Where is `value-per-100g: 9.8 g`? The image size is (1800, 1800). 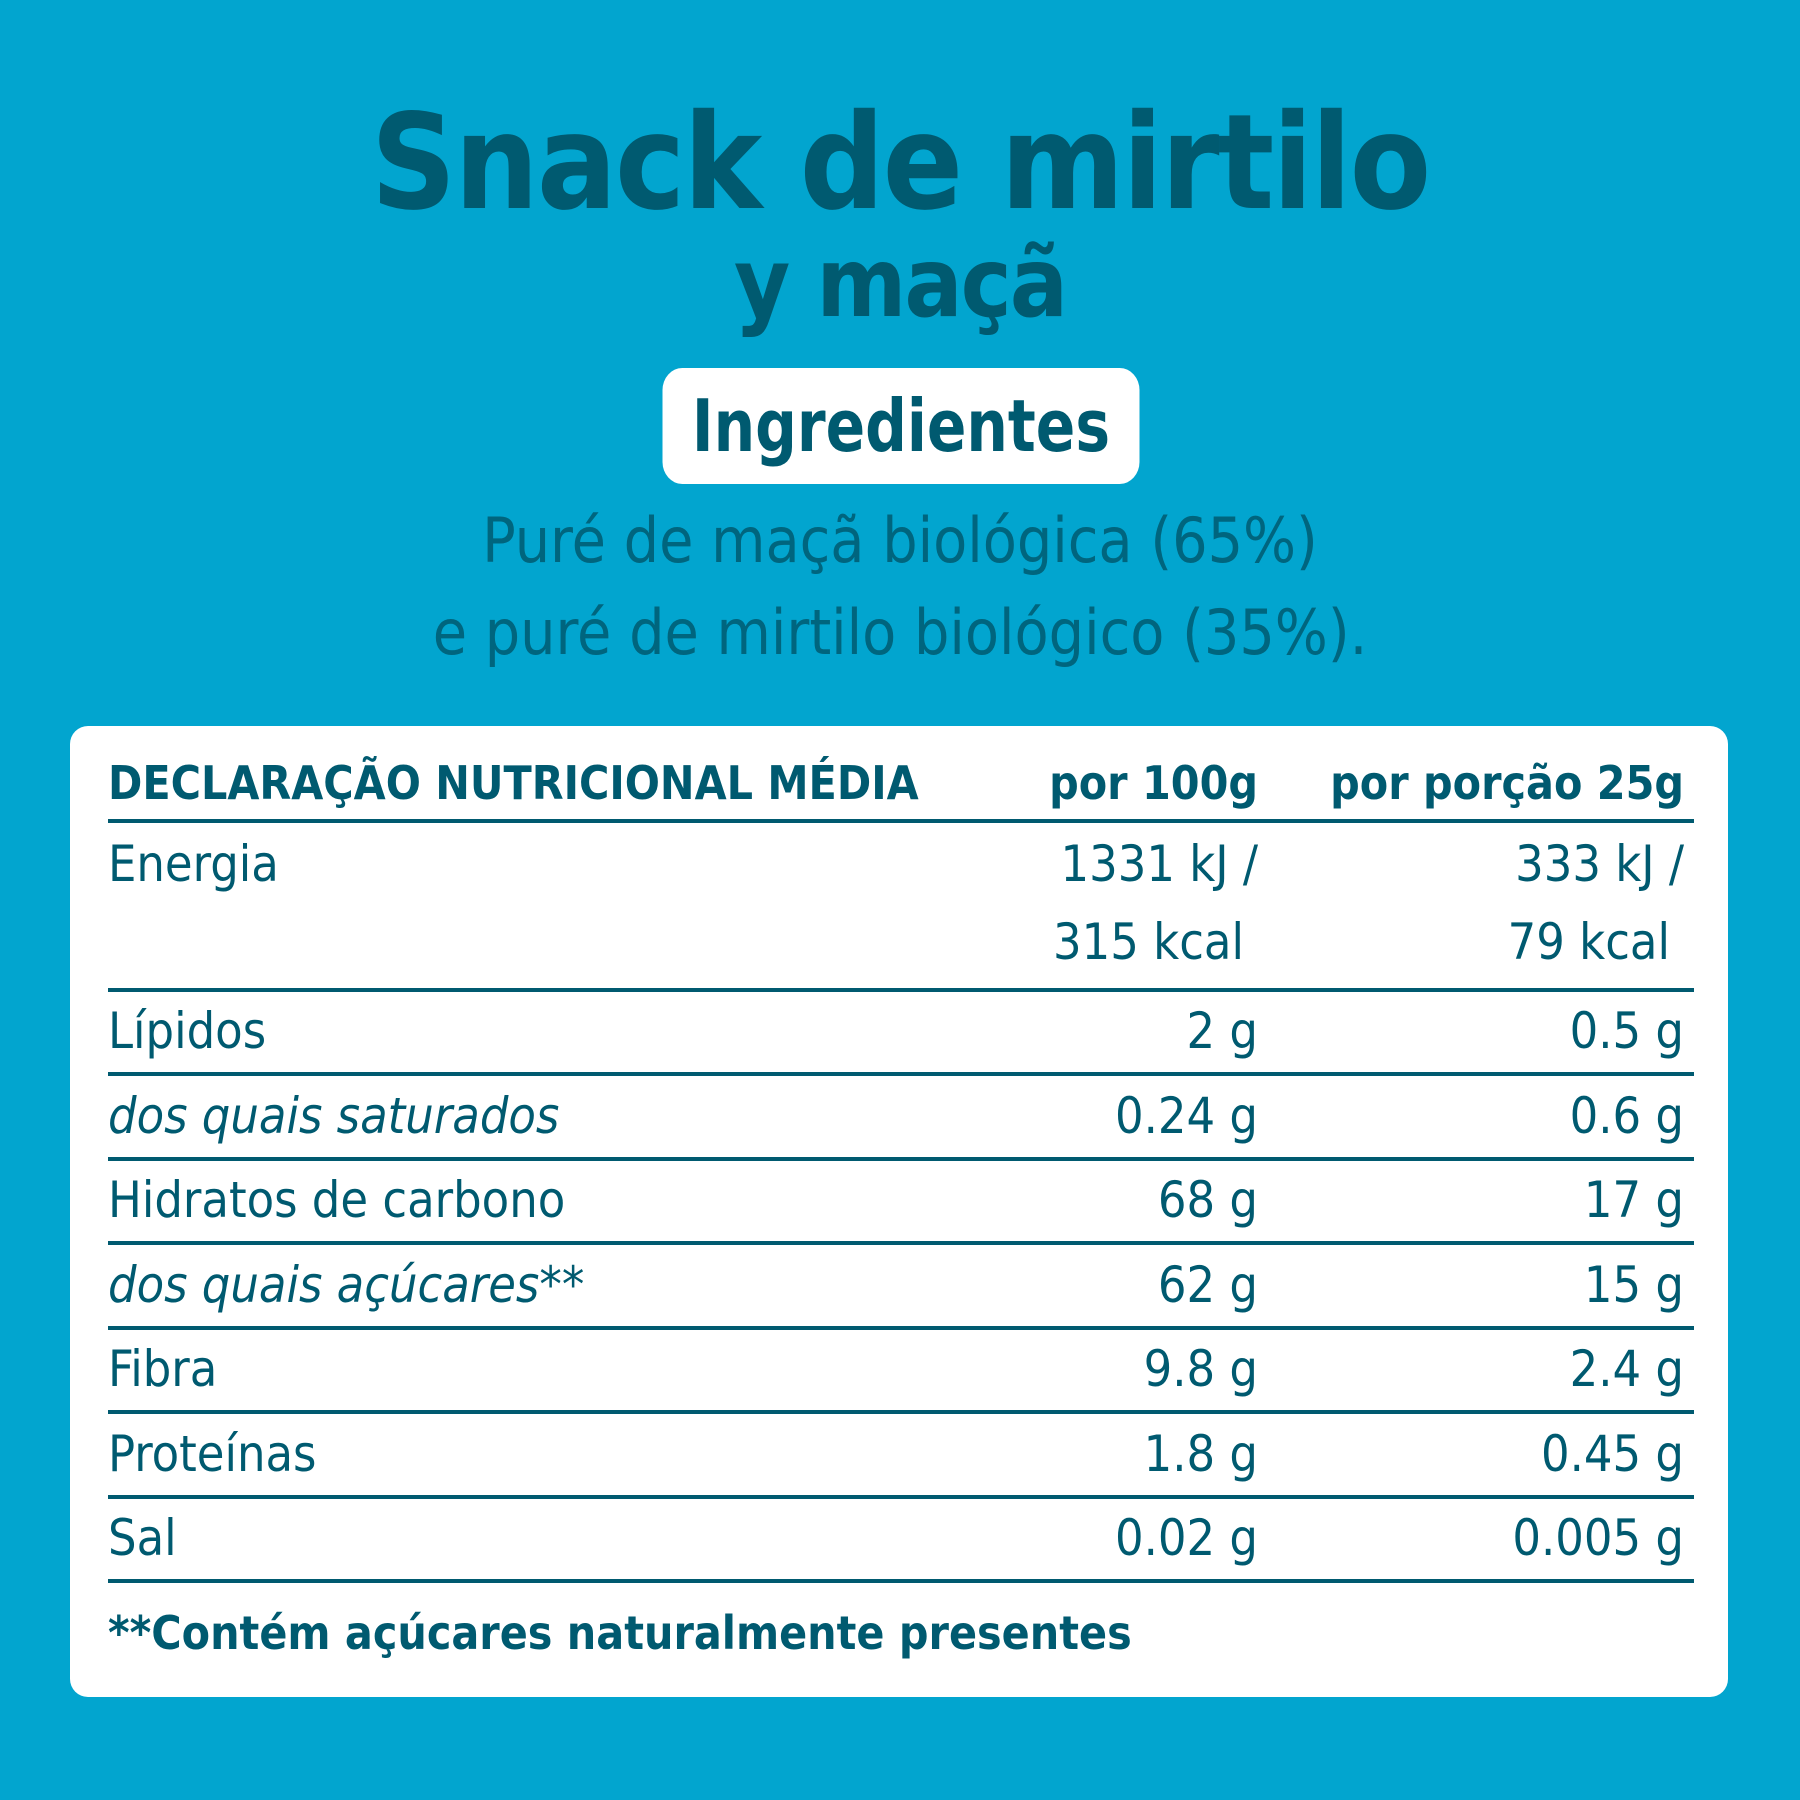 value-per-100g: 9.8 g is located at coordinates (1200, 1369).